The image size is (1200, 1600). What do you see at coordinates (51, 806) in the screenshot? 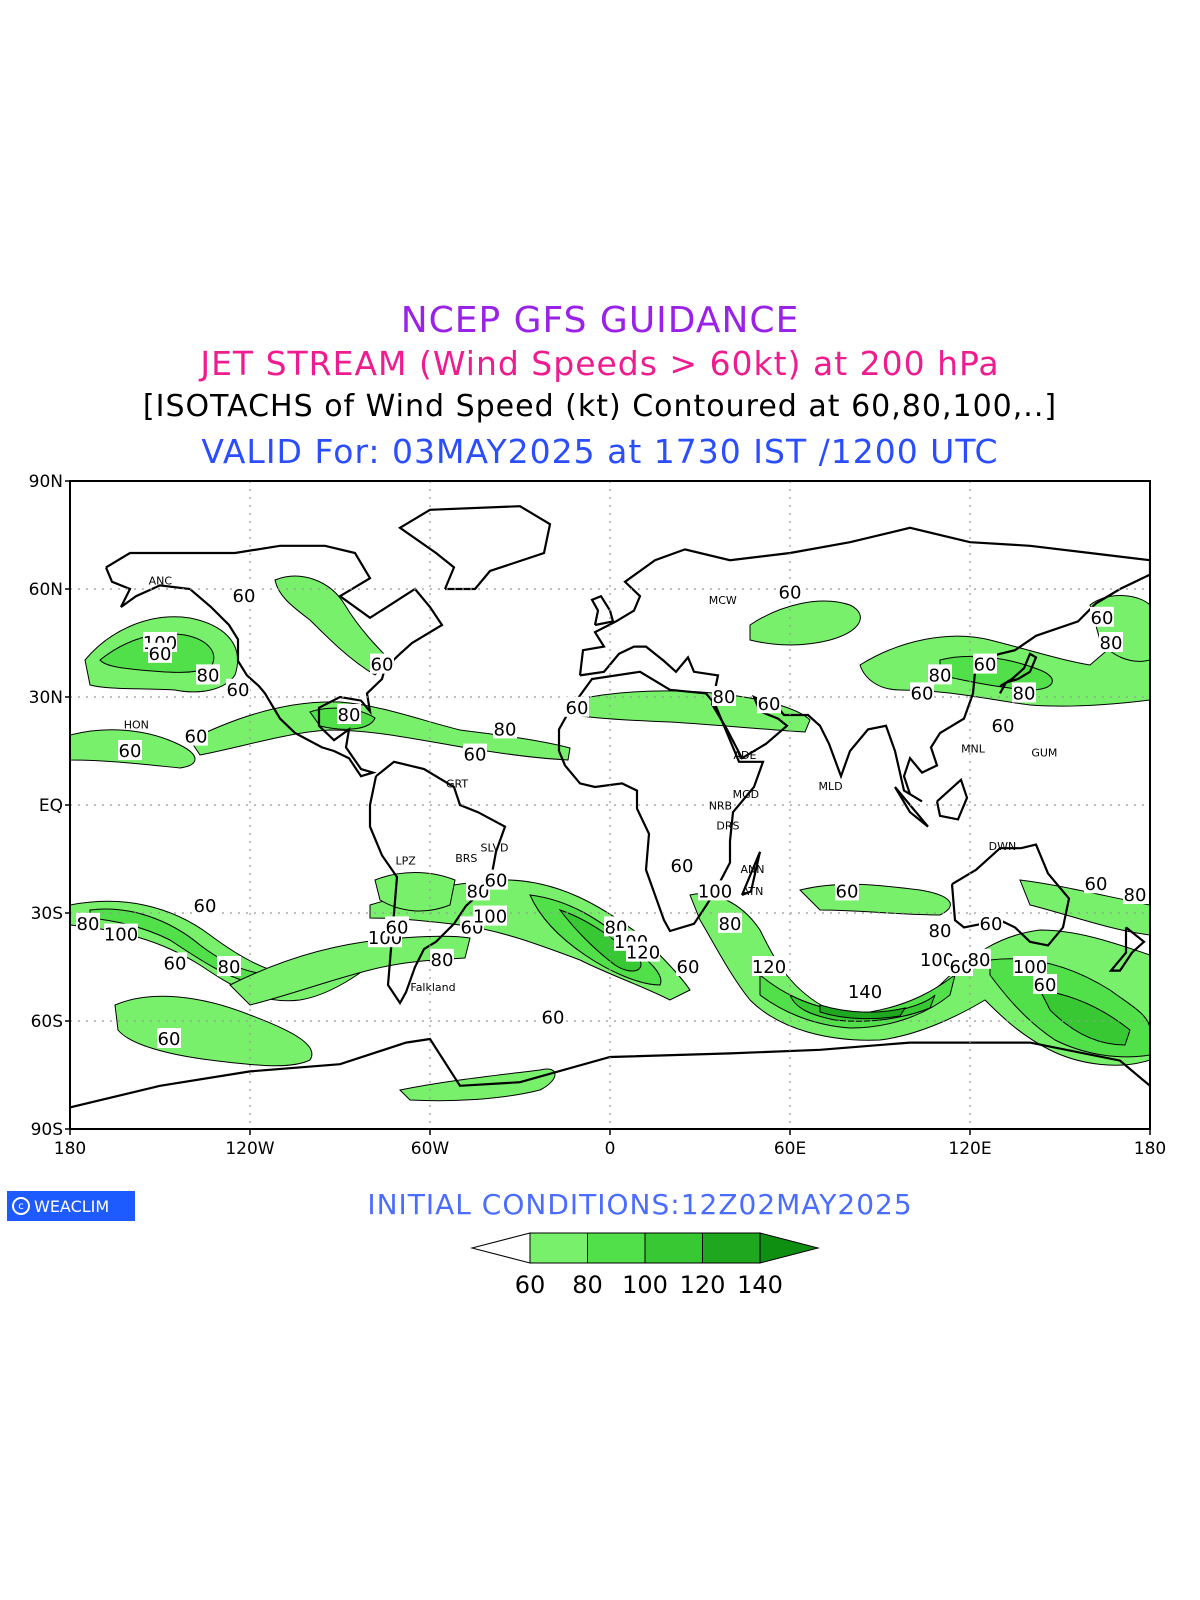
I see `latitude-tick-label: EQ` at bounding box center [51, 806].